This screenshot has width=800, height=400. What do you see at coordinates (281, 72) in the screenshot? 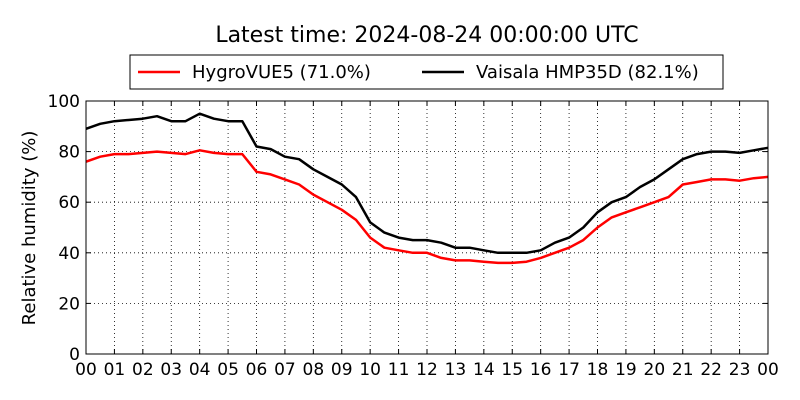
I see `legend-label-hygrovue5: HygroVUE5 (71.0%)` at bounding box center [281, 72].